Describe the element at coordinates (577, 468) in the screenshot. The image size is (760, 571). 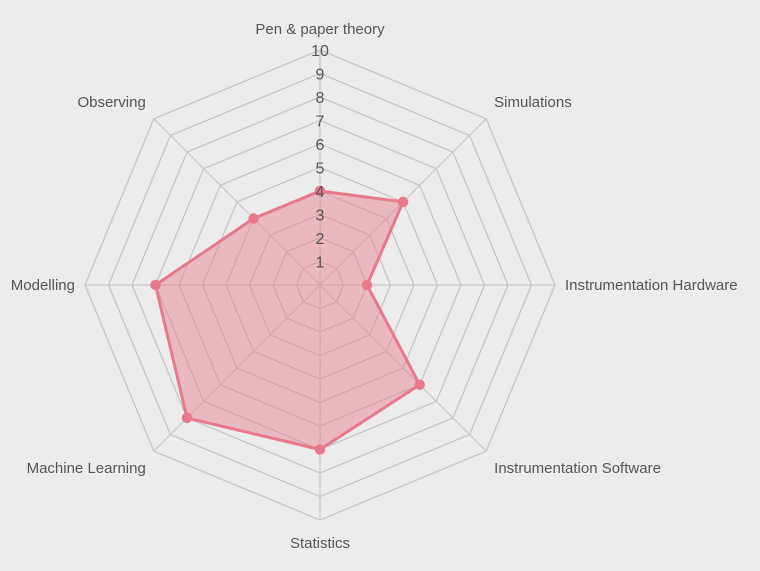
I see `axis-label: Instrumentation Software` at that location.